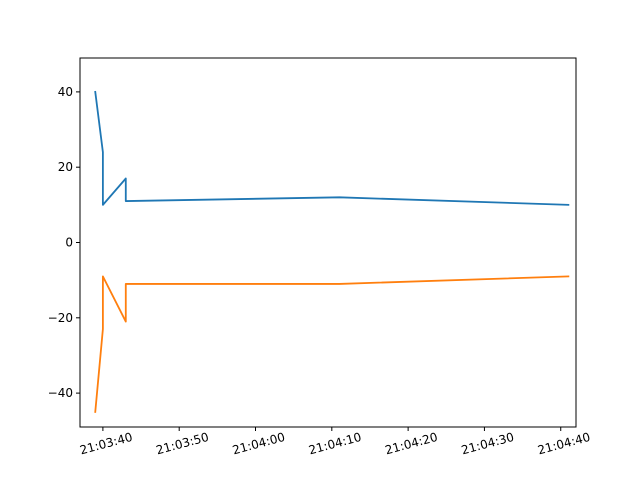  What do you see at coordinates (65, 167) in the screenshot?
I see `y-tick-label: 20` at bounding box center [65, 167].